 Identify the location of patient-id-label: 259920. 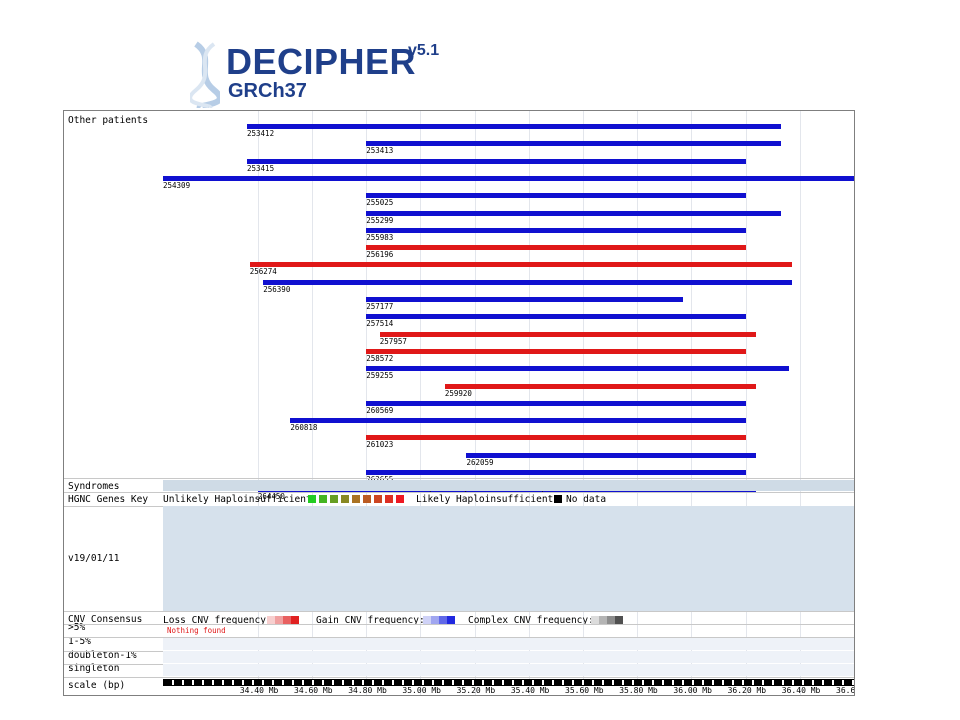
(458, 393).